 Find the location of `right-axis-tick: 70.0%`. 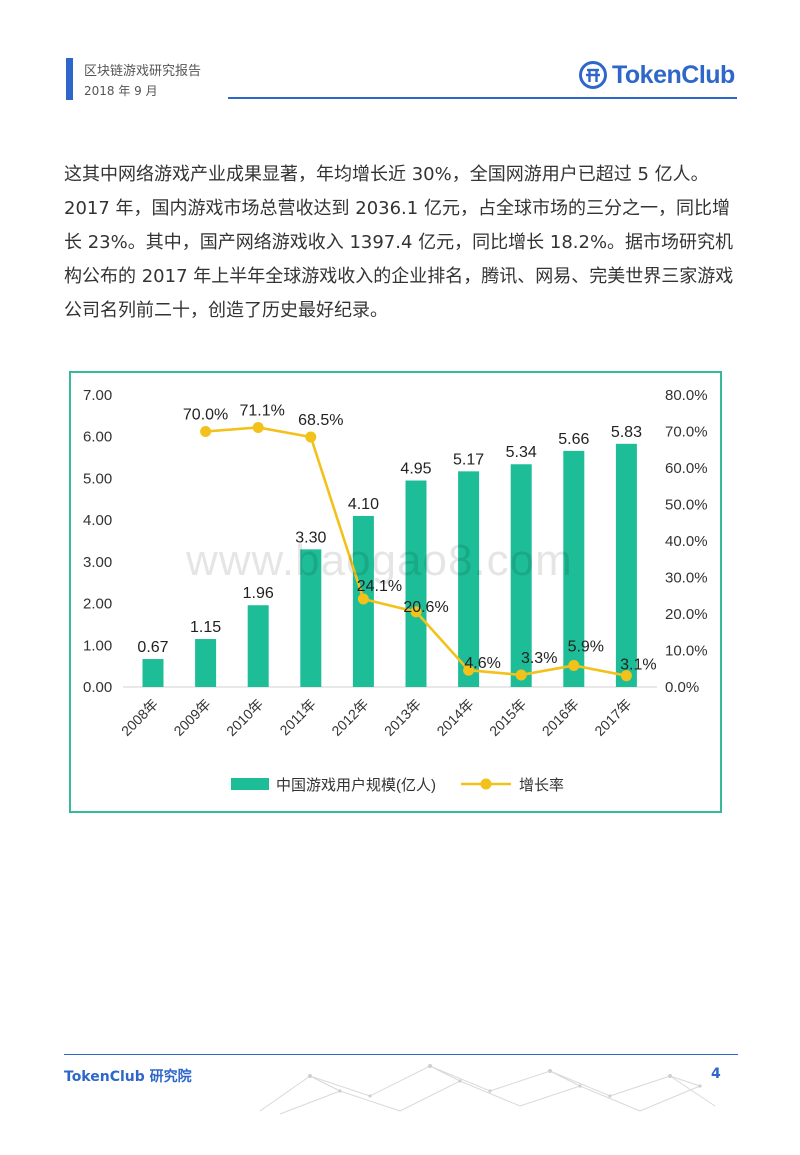

right-axis-tick: 70.0% is located at coordinates (686, 432).